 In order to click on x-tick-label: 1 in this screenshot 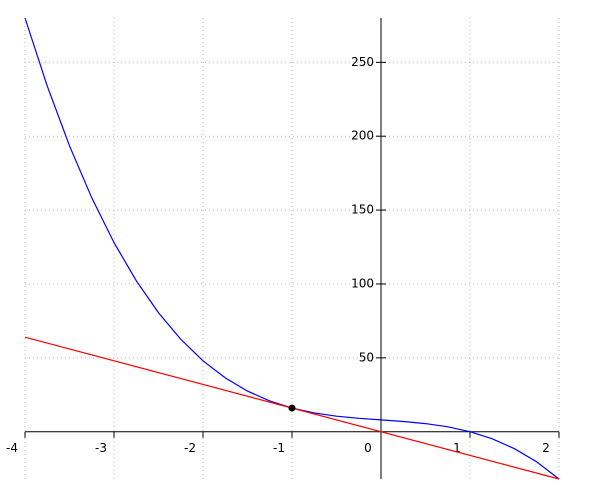, I will do `click(457, 448)`.